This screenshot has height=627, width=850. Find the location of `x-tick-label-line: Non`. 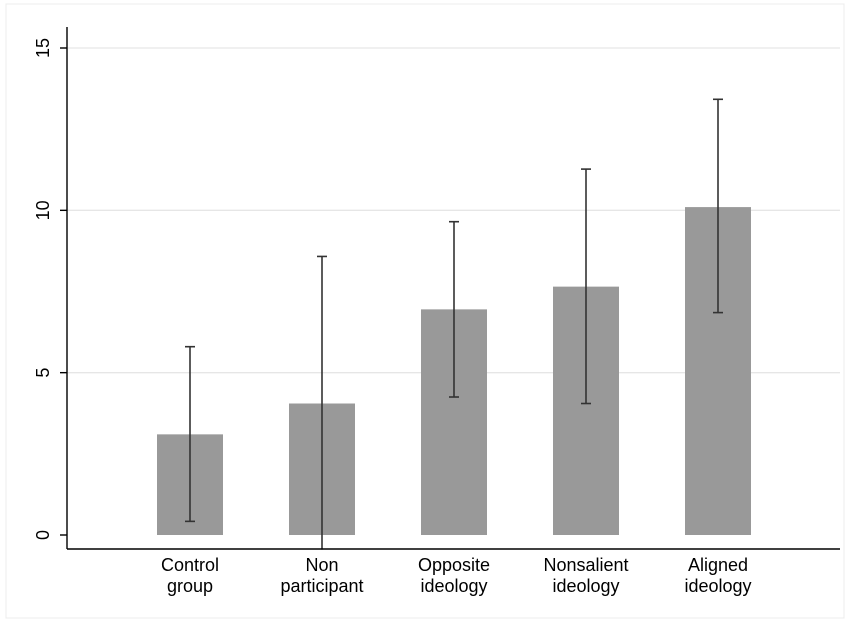

x-tick-label-line: Non is located at coordinates (321, 565).